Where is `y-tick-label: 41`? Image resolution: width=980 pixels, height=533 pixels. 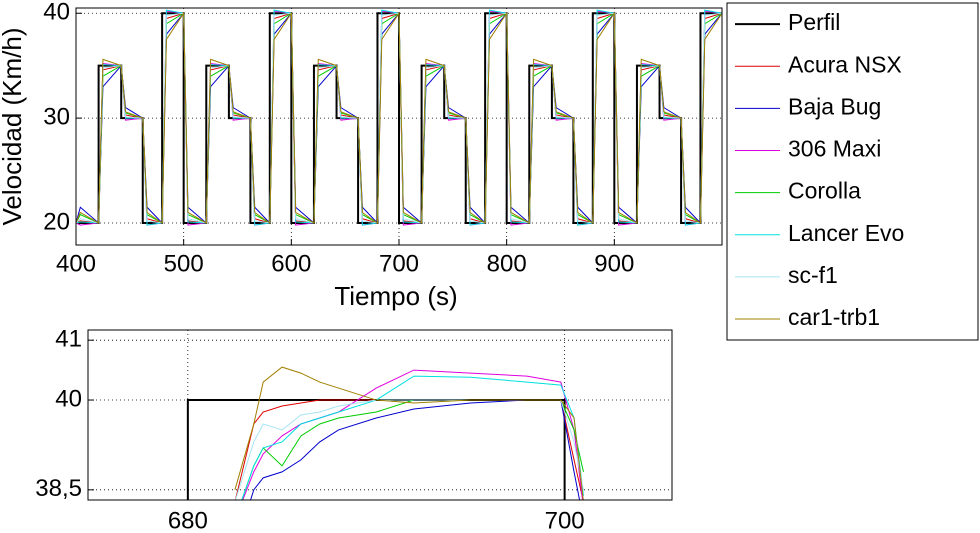 y-tick-label: 41 is located at coordinates (68, 339).